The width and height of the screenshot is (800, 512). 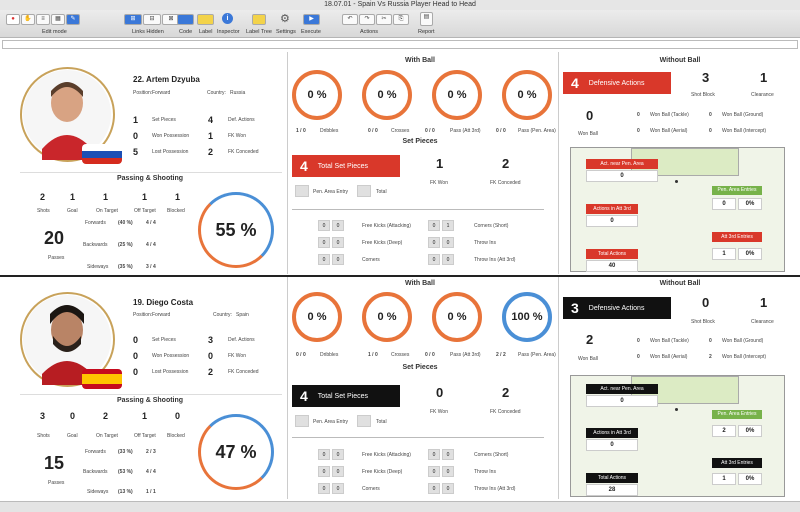 I want to click on wb-ground-value: 0, so click(x=710, y=115).